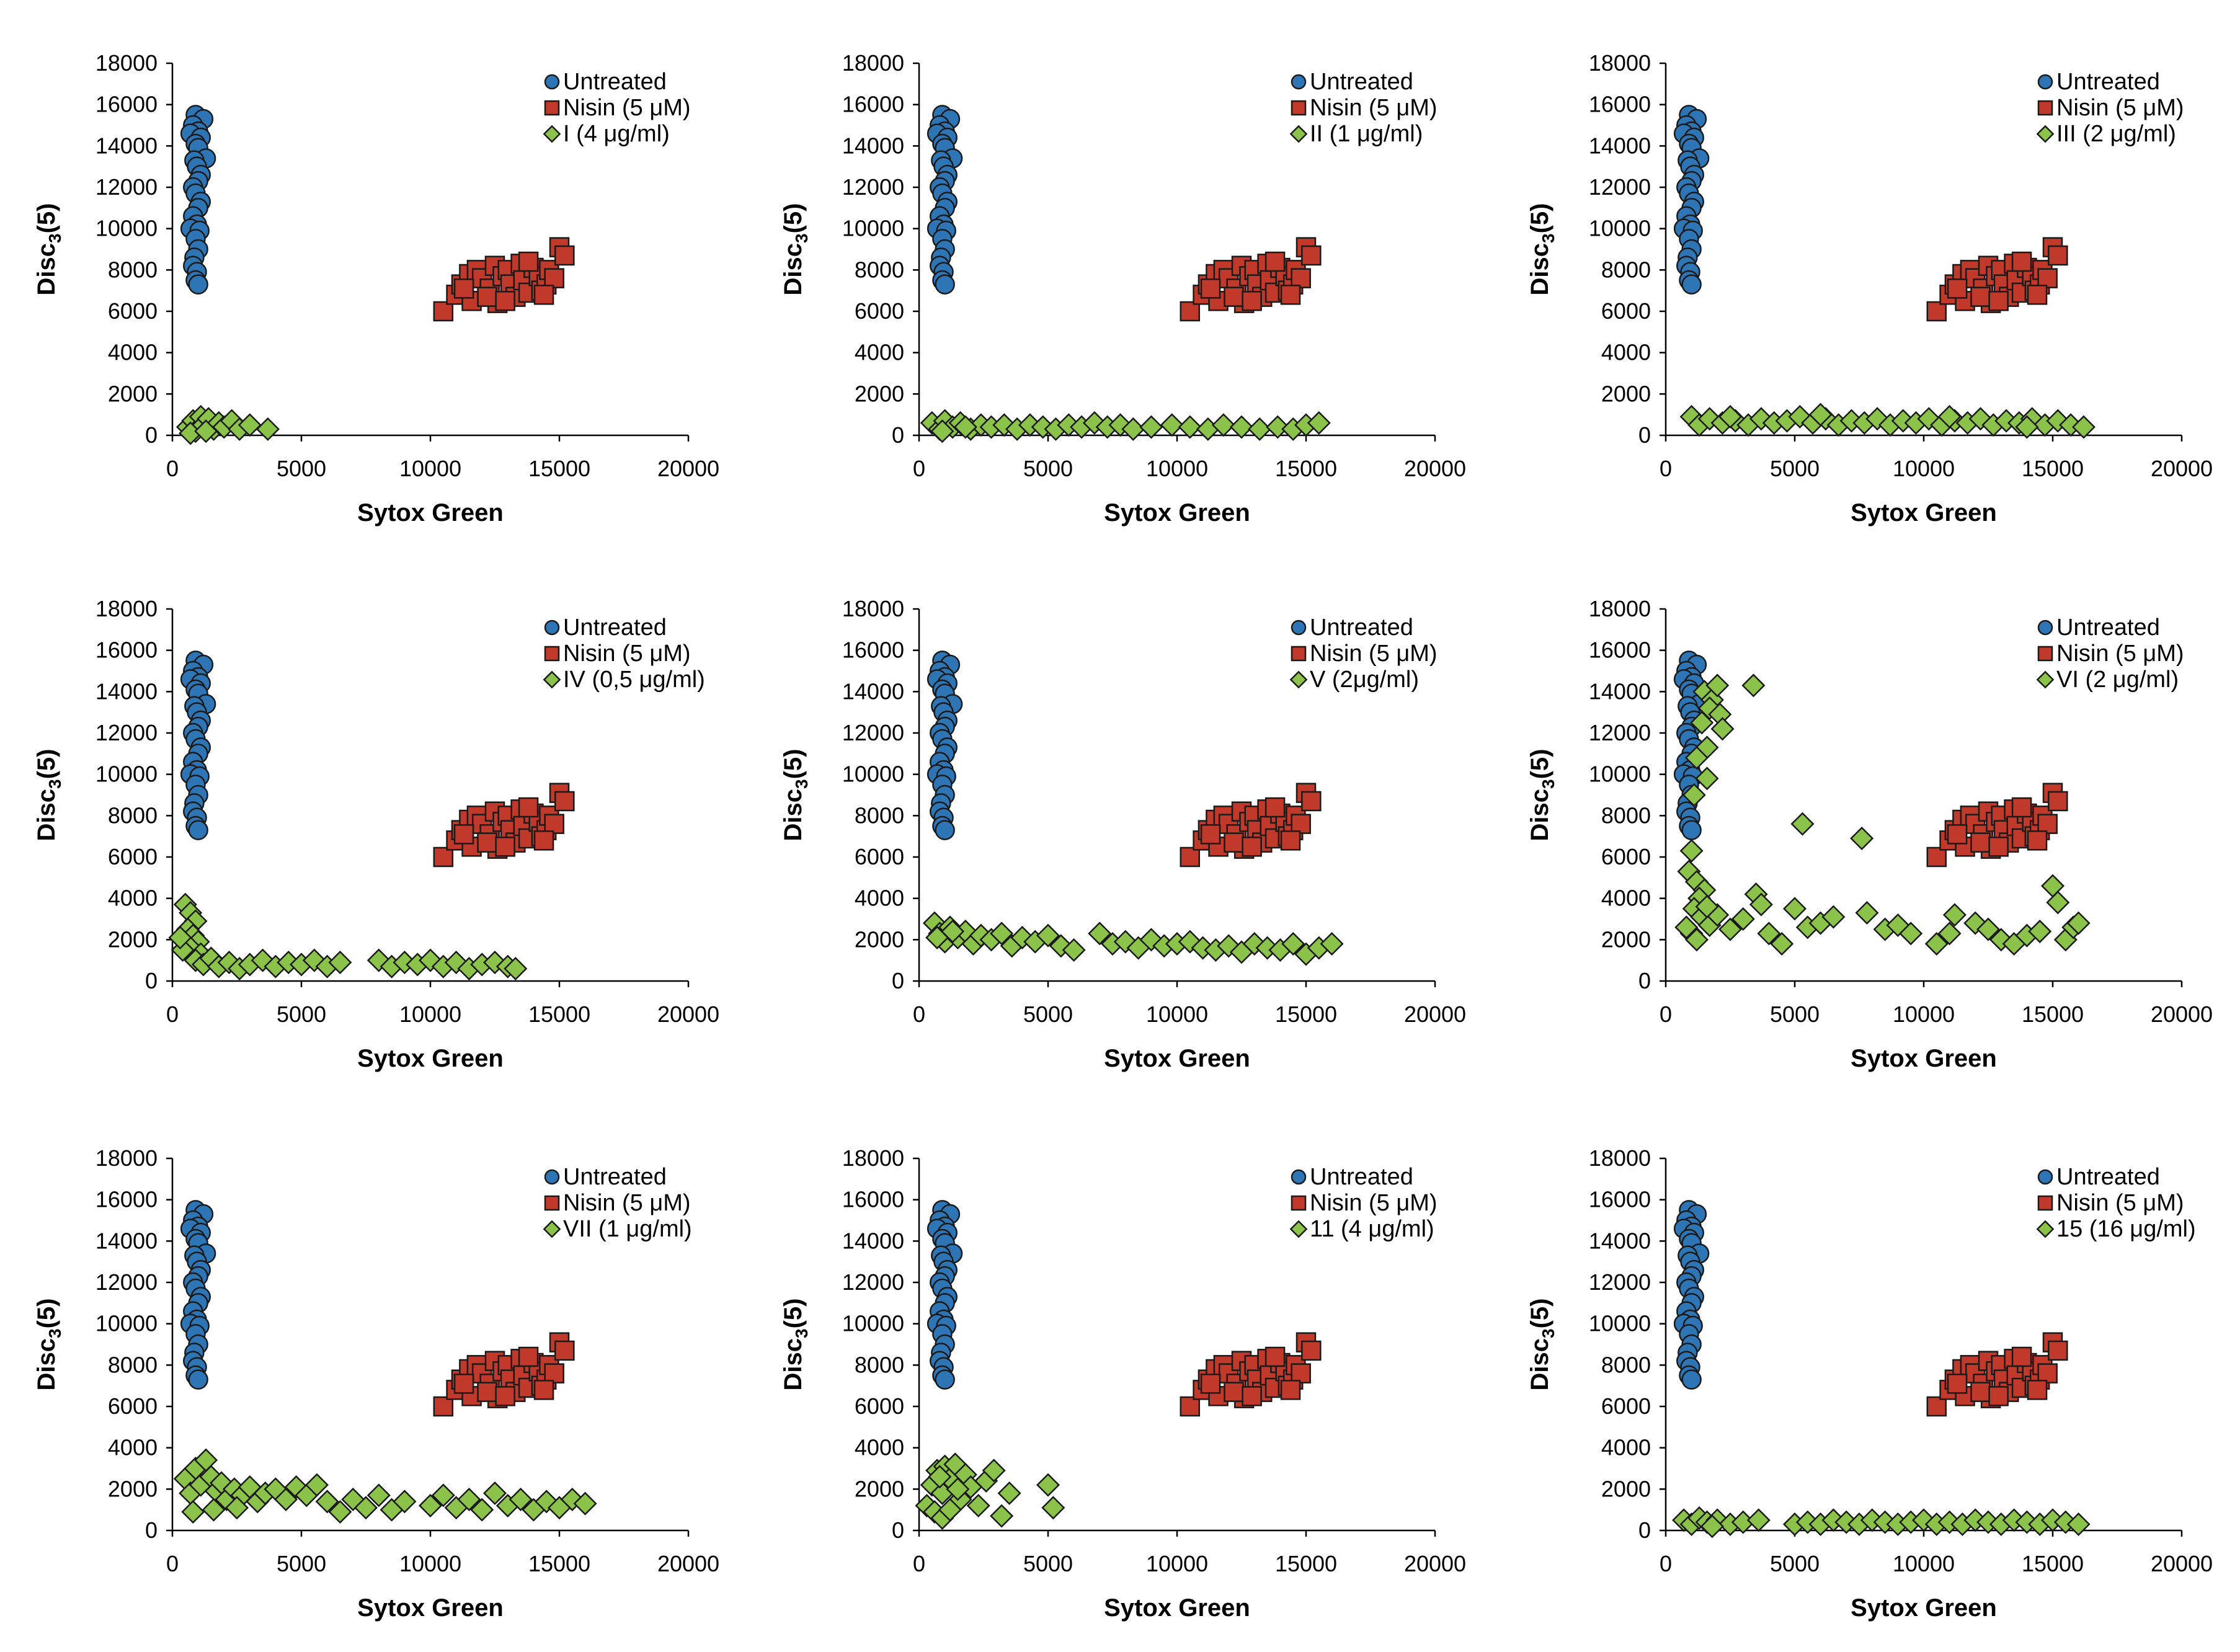 This screenshot has height=1652, width=2240. I want to click on y-axis-title-subscript: 3, so click(1548, 1333).